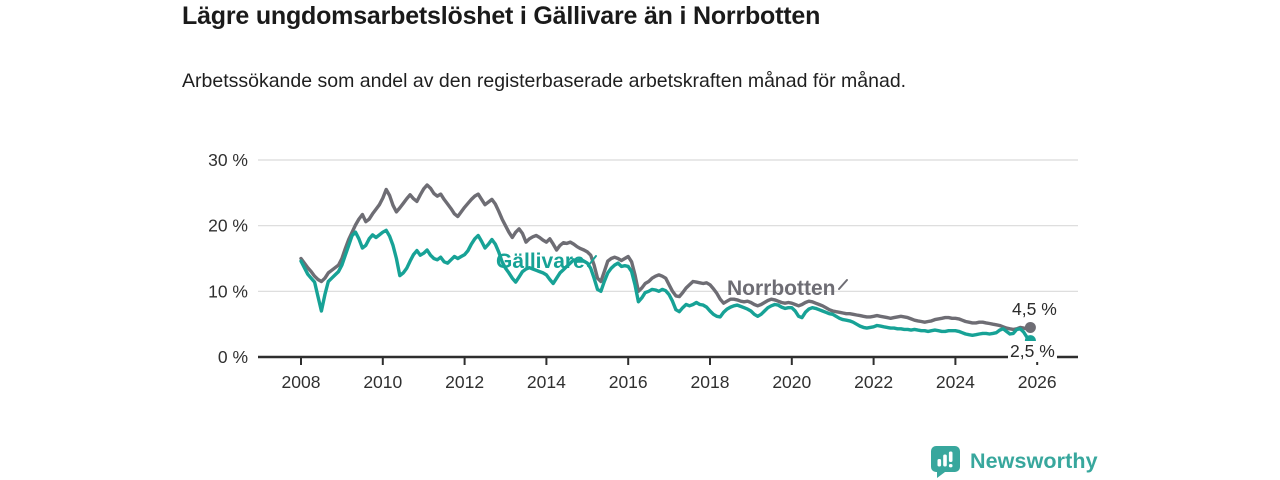 Image resolution: width=1280 pixels, height=480 pixels. I want to click on x-tick-label: 2018, so click(710, 382).